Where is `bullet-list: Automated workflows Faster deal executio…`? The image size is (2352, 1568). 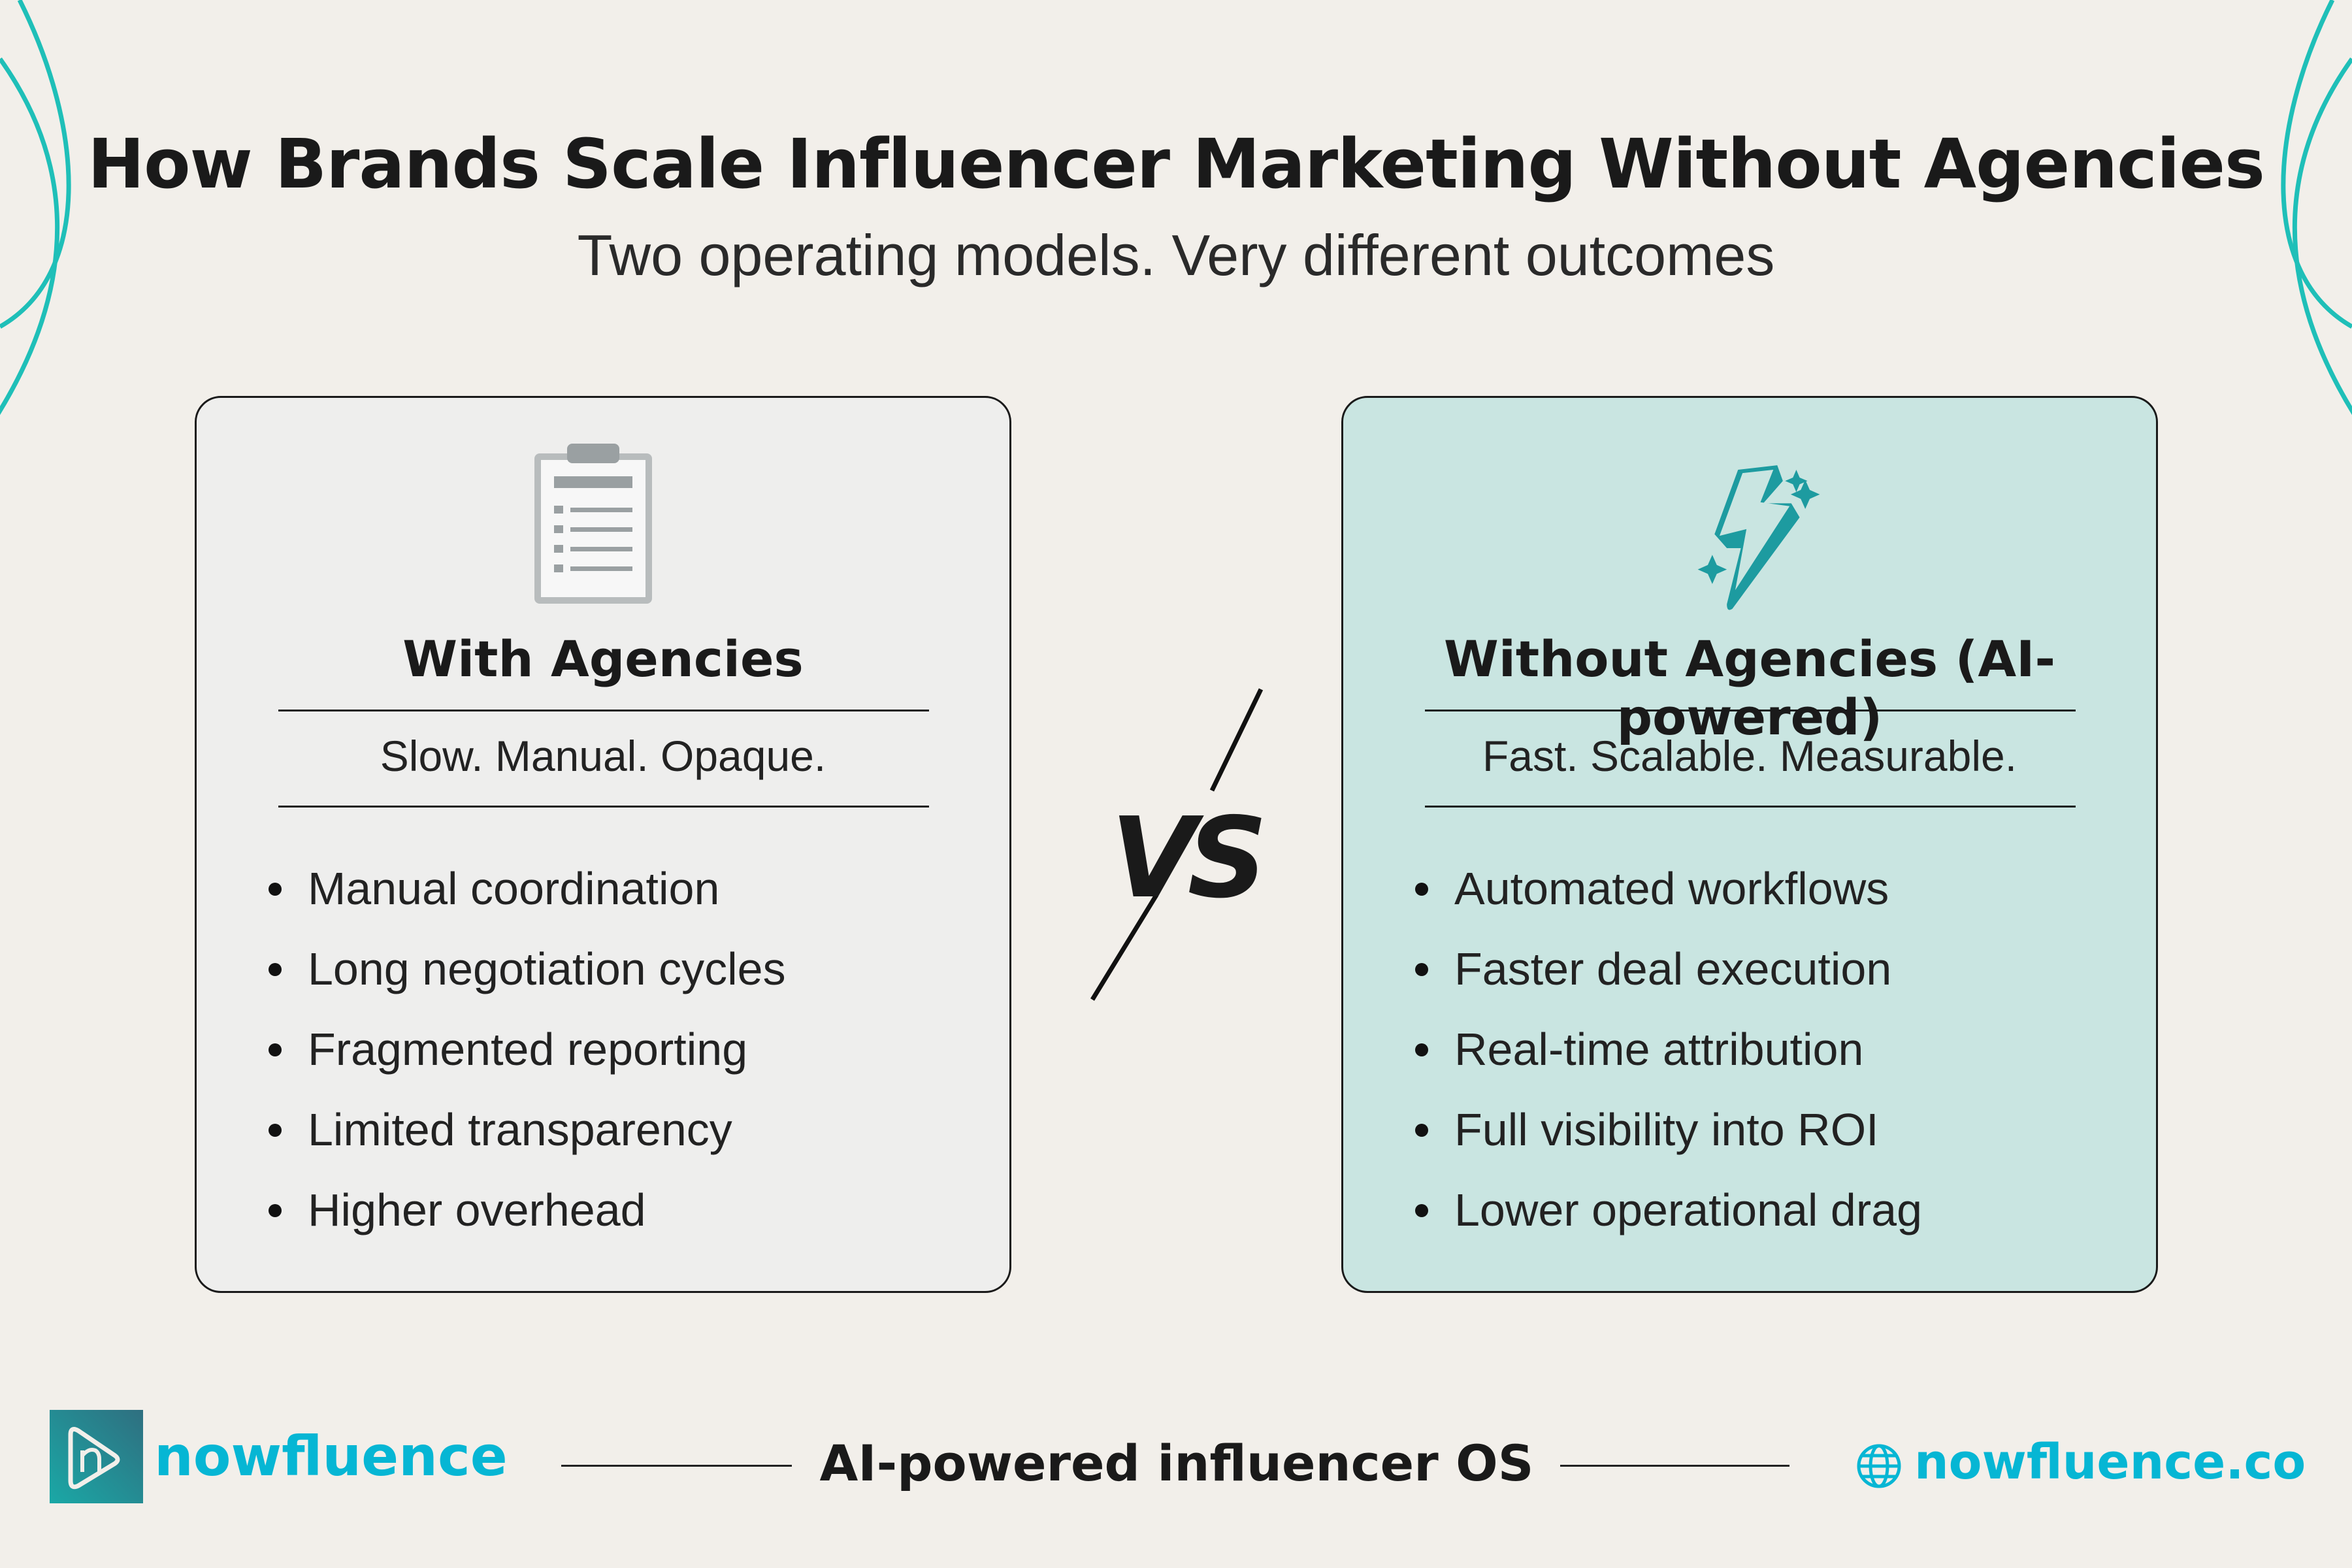
bullet-list: Automated workflows Faster deal executio… is located at coordinates (1668, 1049).